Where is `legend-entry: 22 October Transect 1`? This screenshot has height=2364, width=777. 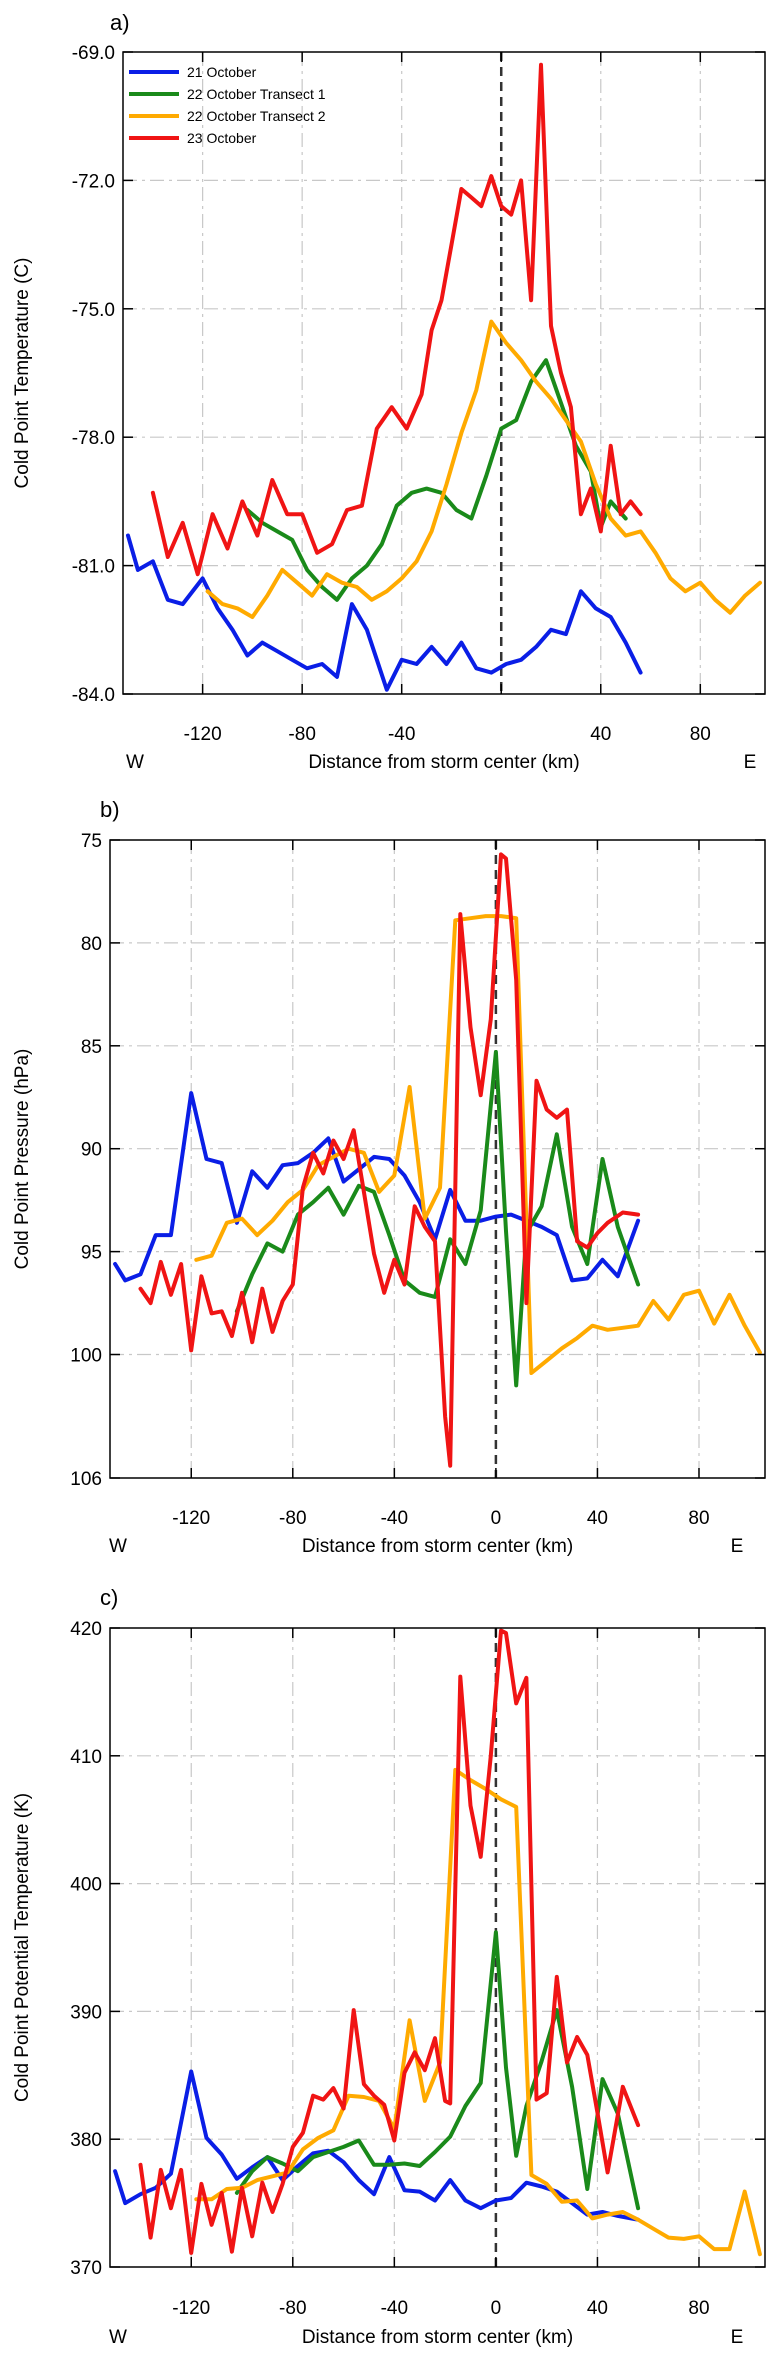
legend-entry: 22 October Transect 1 is located at coordinates (256, 94).